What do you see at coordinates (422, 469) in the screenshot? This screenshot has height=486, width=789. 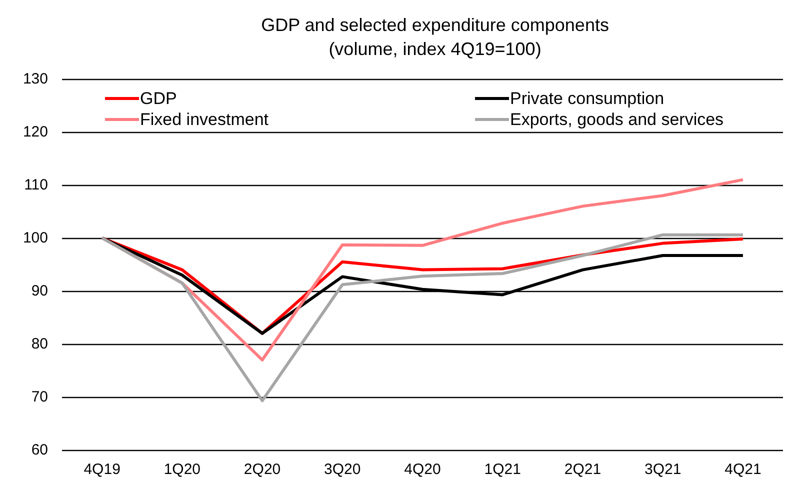 I see `x-tick-label: 4Q20` at bounding box center [422, 469].